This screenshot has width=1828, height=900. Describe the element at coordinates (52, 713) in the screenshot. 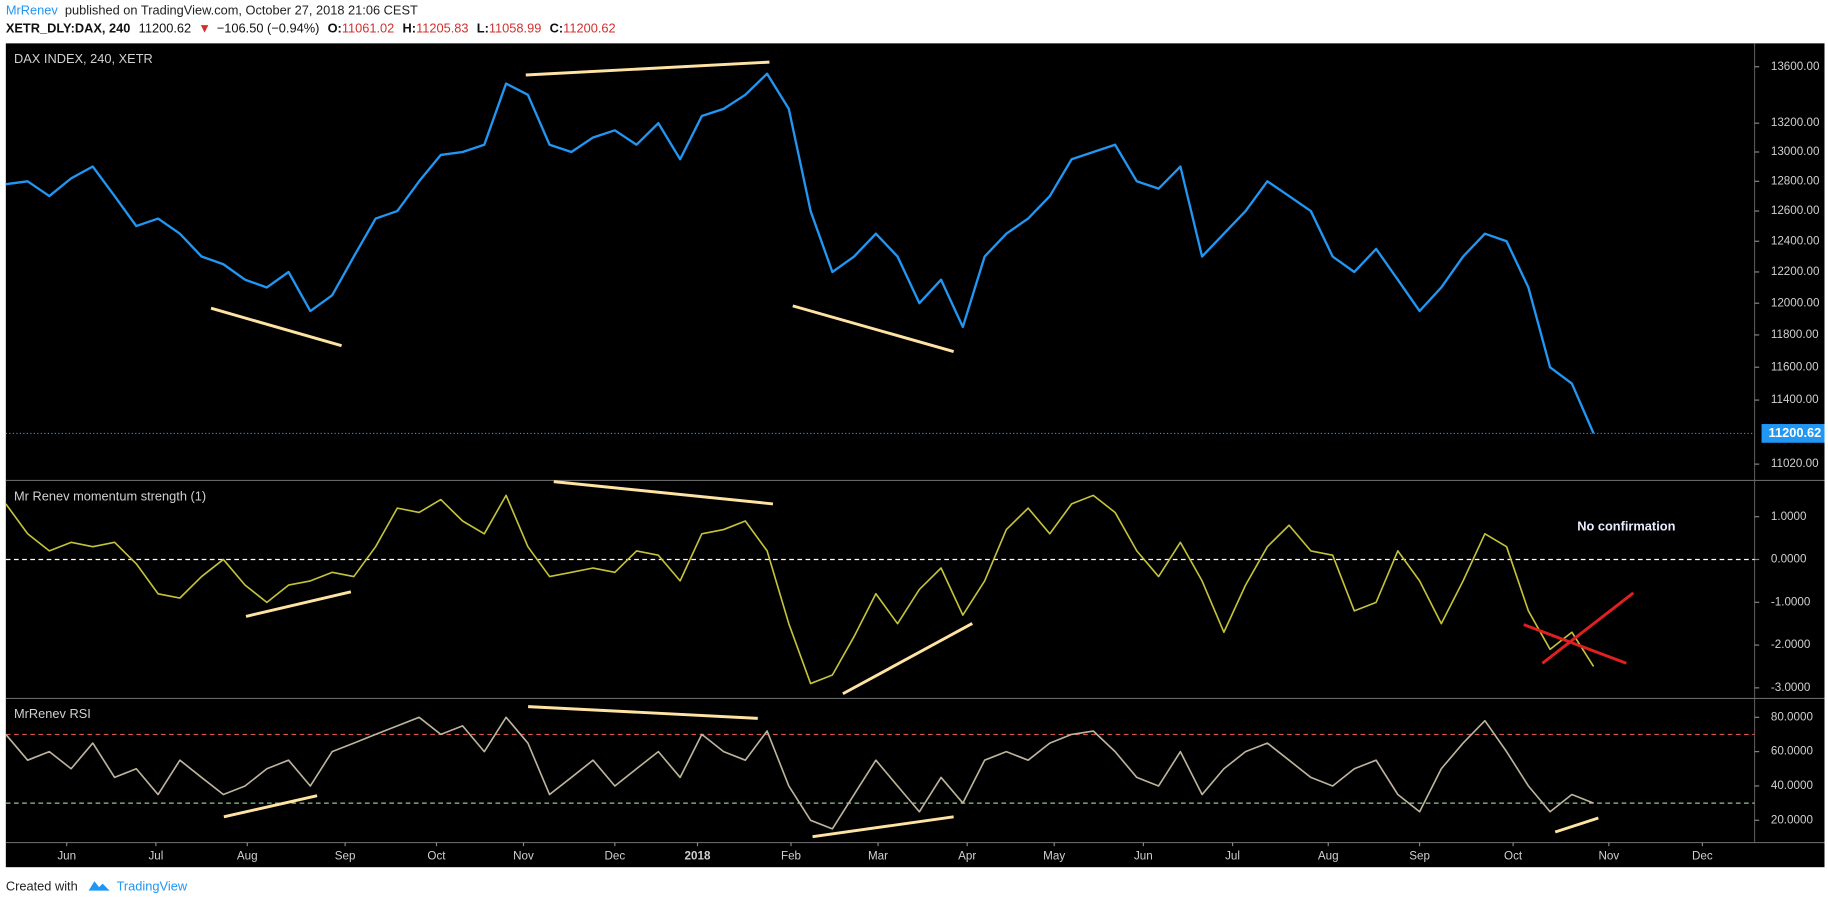

I see `pane-title: MrRenev RSI` at that location.